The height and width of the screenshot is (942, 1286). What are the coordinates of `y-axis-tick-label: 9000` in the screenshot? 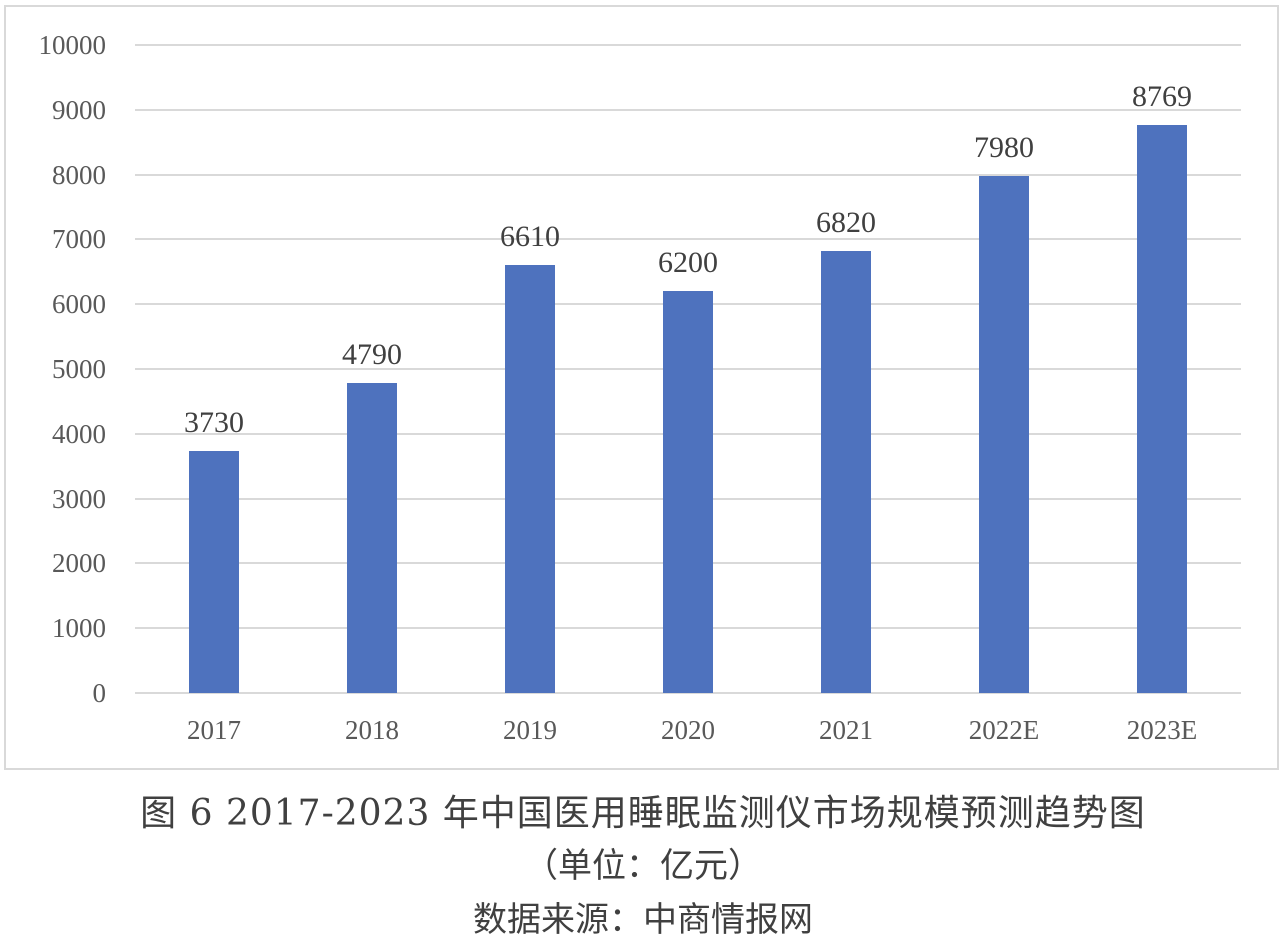 It's located at (79, 109).